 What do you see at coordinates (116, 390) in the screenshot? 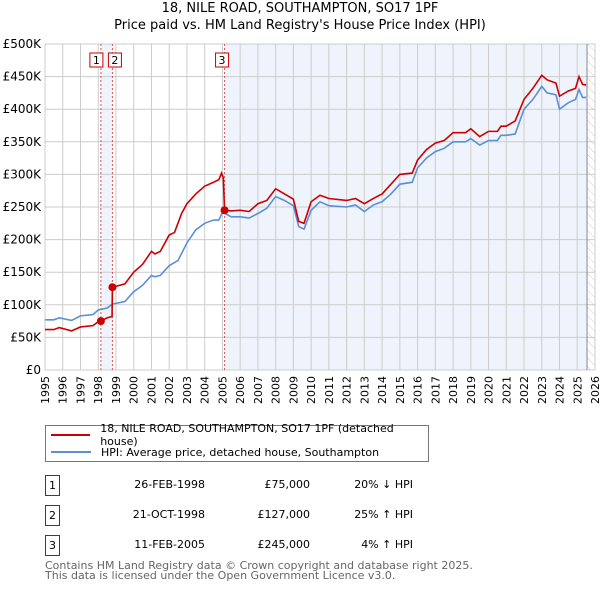
I see `x-tick-label: 1999` at bounding box center [116, 390].